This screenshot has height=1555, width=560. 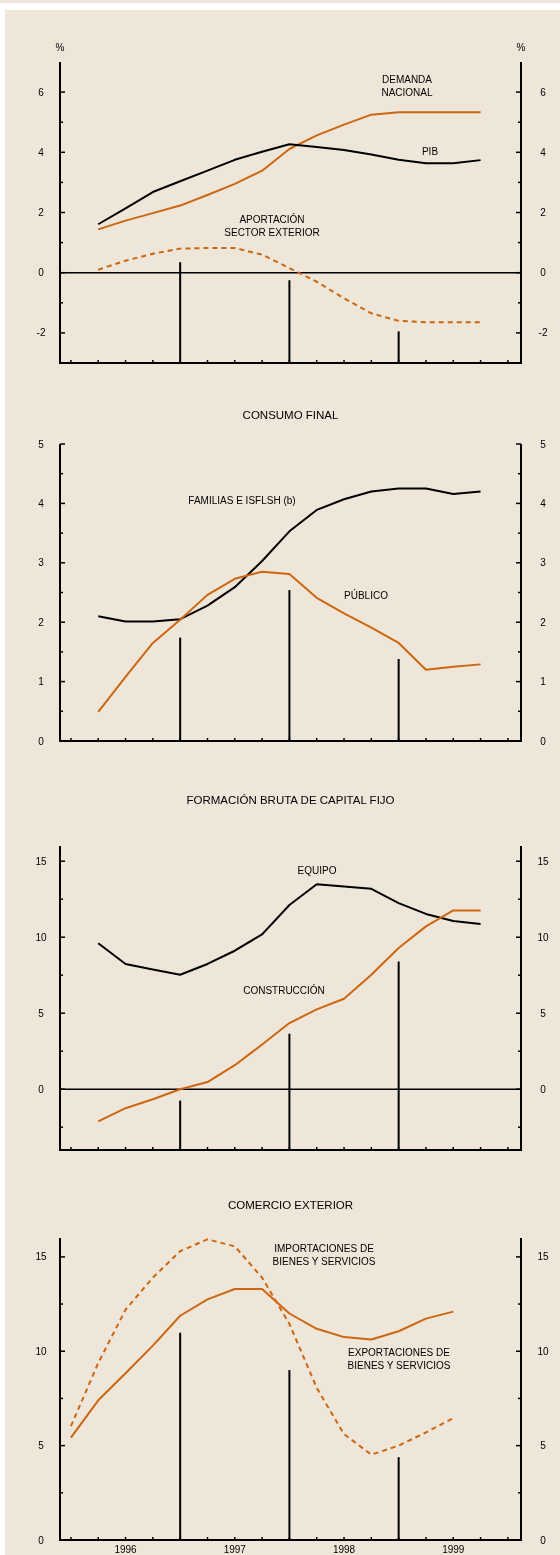 I want to click on x-tick-label: 1998, so click(x=344, y=1549).